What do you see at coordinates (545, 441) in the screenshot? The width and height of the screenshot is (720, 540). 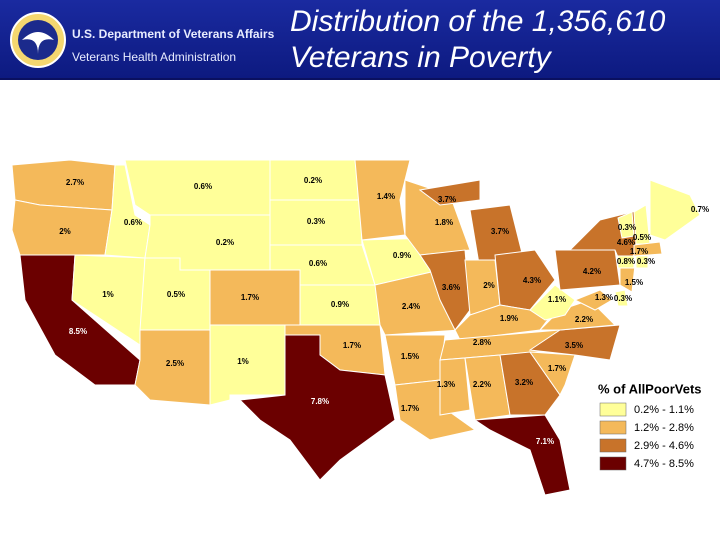 I see `region-label: 7.1%` at bounding box center [545, 441].